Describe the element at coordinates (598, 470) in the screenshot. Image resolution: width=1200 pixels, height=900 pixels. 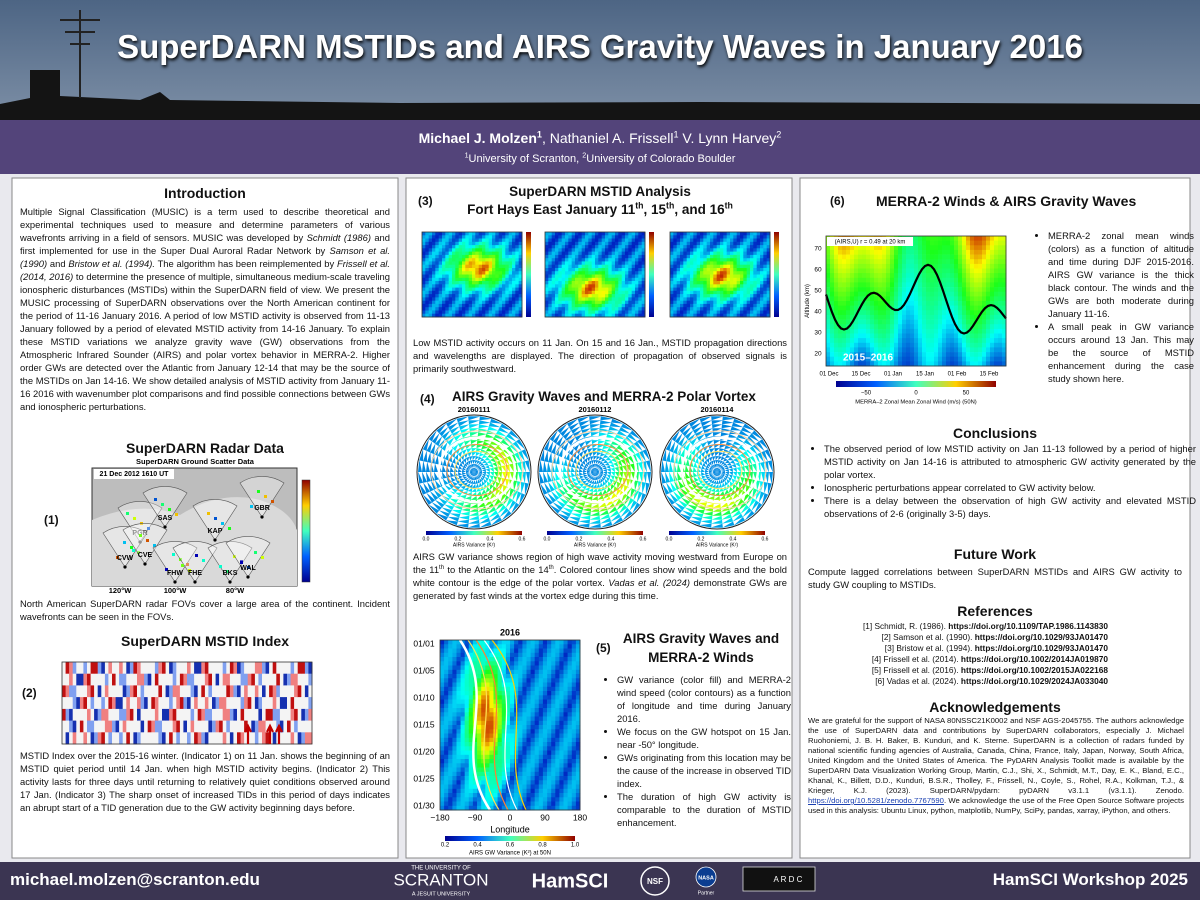
I see `wind-contour` at that location.